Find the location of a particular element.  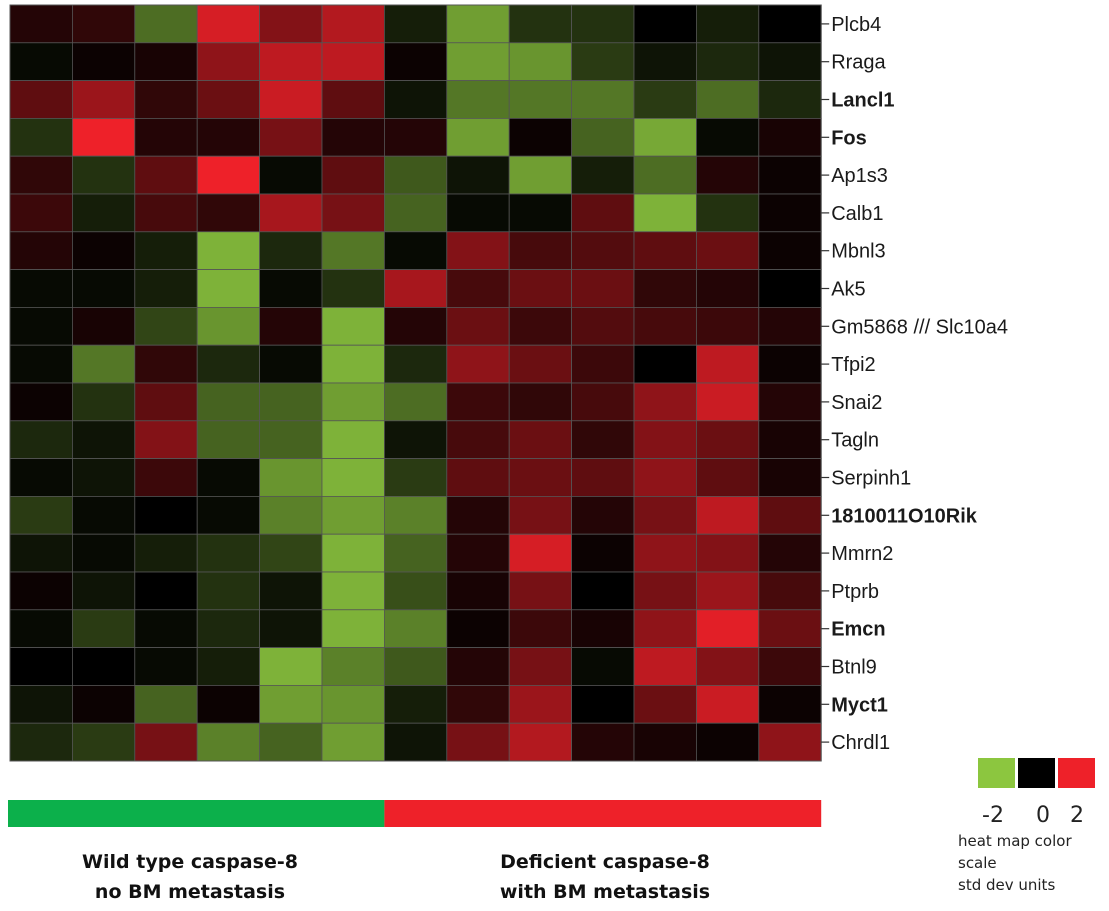

gene-label: Fos is located at coordinates (849, 138).